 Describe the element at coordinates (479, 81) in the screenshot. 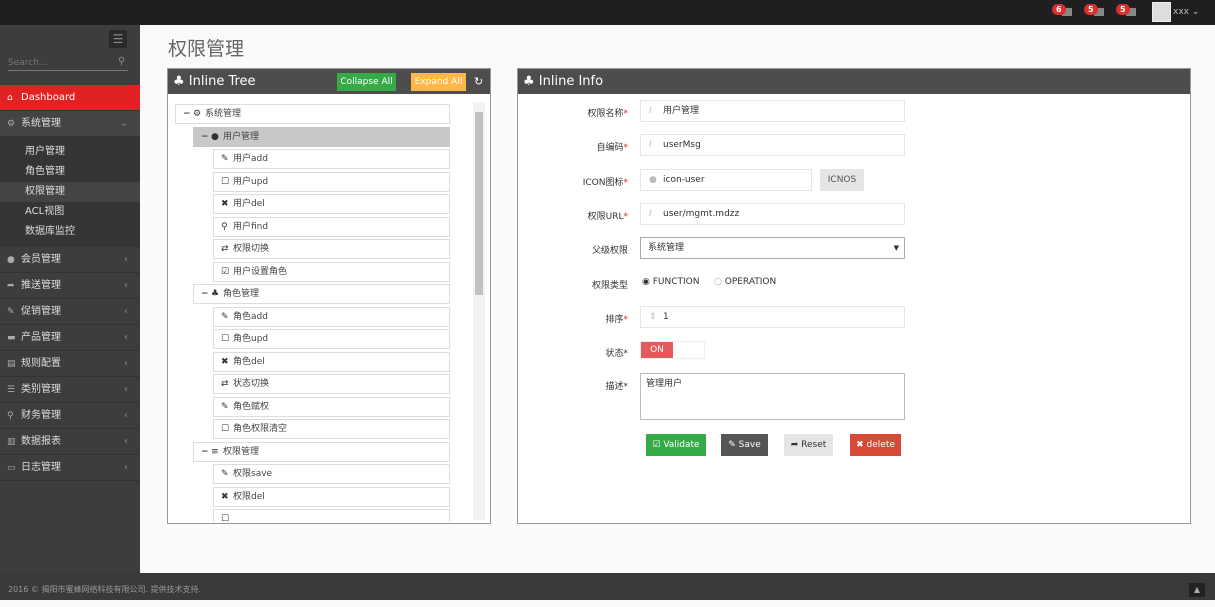

I see `refresh-icon: ↻` at that location.